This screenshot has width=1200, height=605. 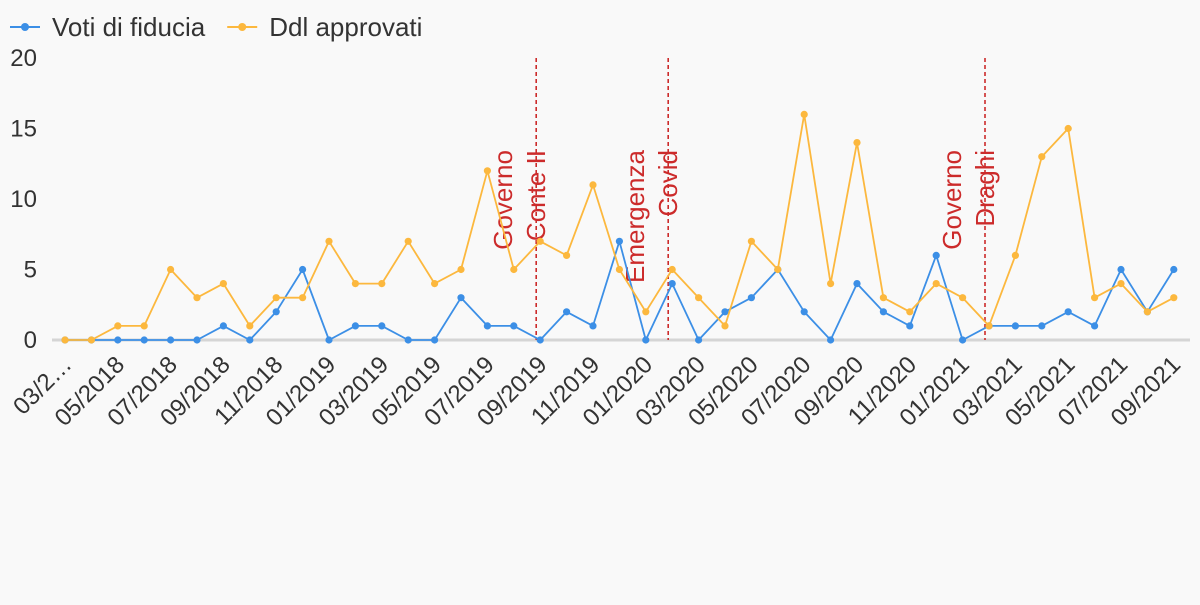 What do you see at coordinates (668, 183) in the screenshot?
I see `annotation-label: Covid` at bounding box center [668, 183].